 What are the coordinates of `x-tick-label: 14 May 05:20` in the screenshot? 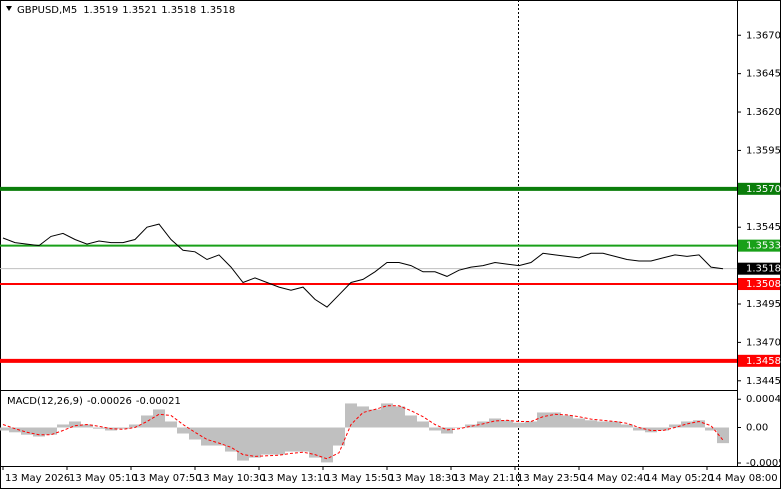 It's located at (679, 478).